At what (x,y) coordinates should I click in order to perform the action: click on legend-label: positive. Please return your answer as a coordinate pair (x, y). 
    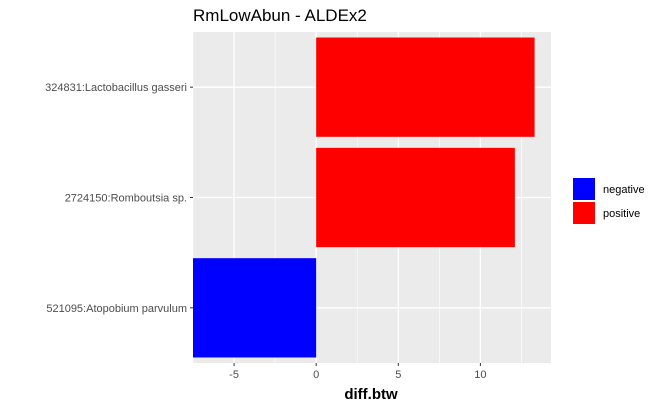
    Looking at the image, I should click on (621, 214).